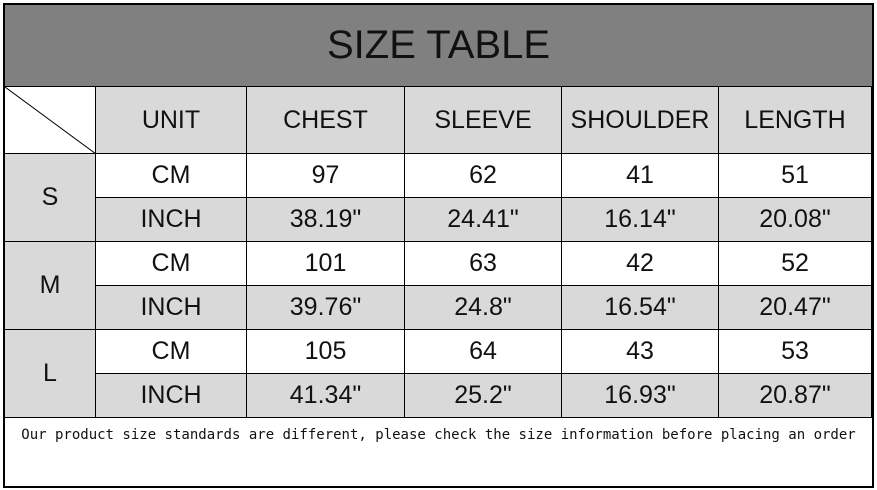 This screenshot has height=490, width=877. What do you see at coordinates (326, 120) in the screenshot?
I see `column-header: CHEST` at bounding box center [326, 120].